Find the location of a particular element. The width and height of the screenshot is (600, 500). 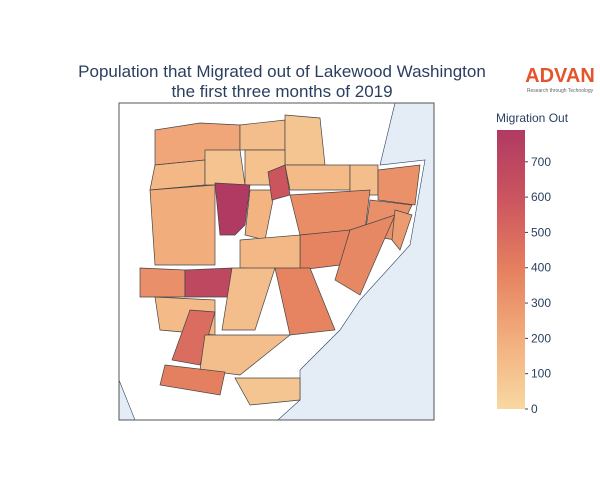

colorbar-tick-label: 0 is located at coordinates (534, 409).